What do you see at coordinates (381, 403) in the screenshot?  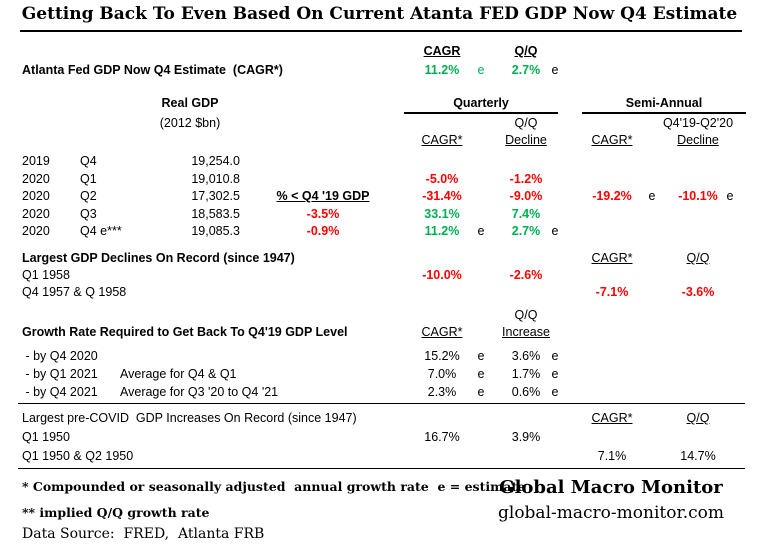 I see `pre-covid-divider` at bounding box center [381, 403].